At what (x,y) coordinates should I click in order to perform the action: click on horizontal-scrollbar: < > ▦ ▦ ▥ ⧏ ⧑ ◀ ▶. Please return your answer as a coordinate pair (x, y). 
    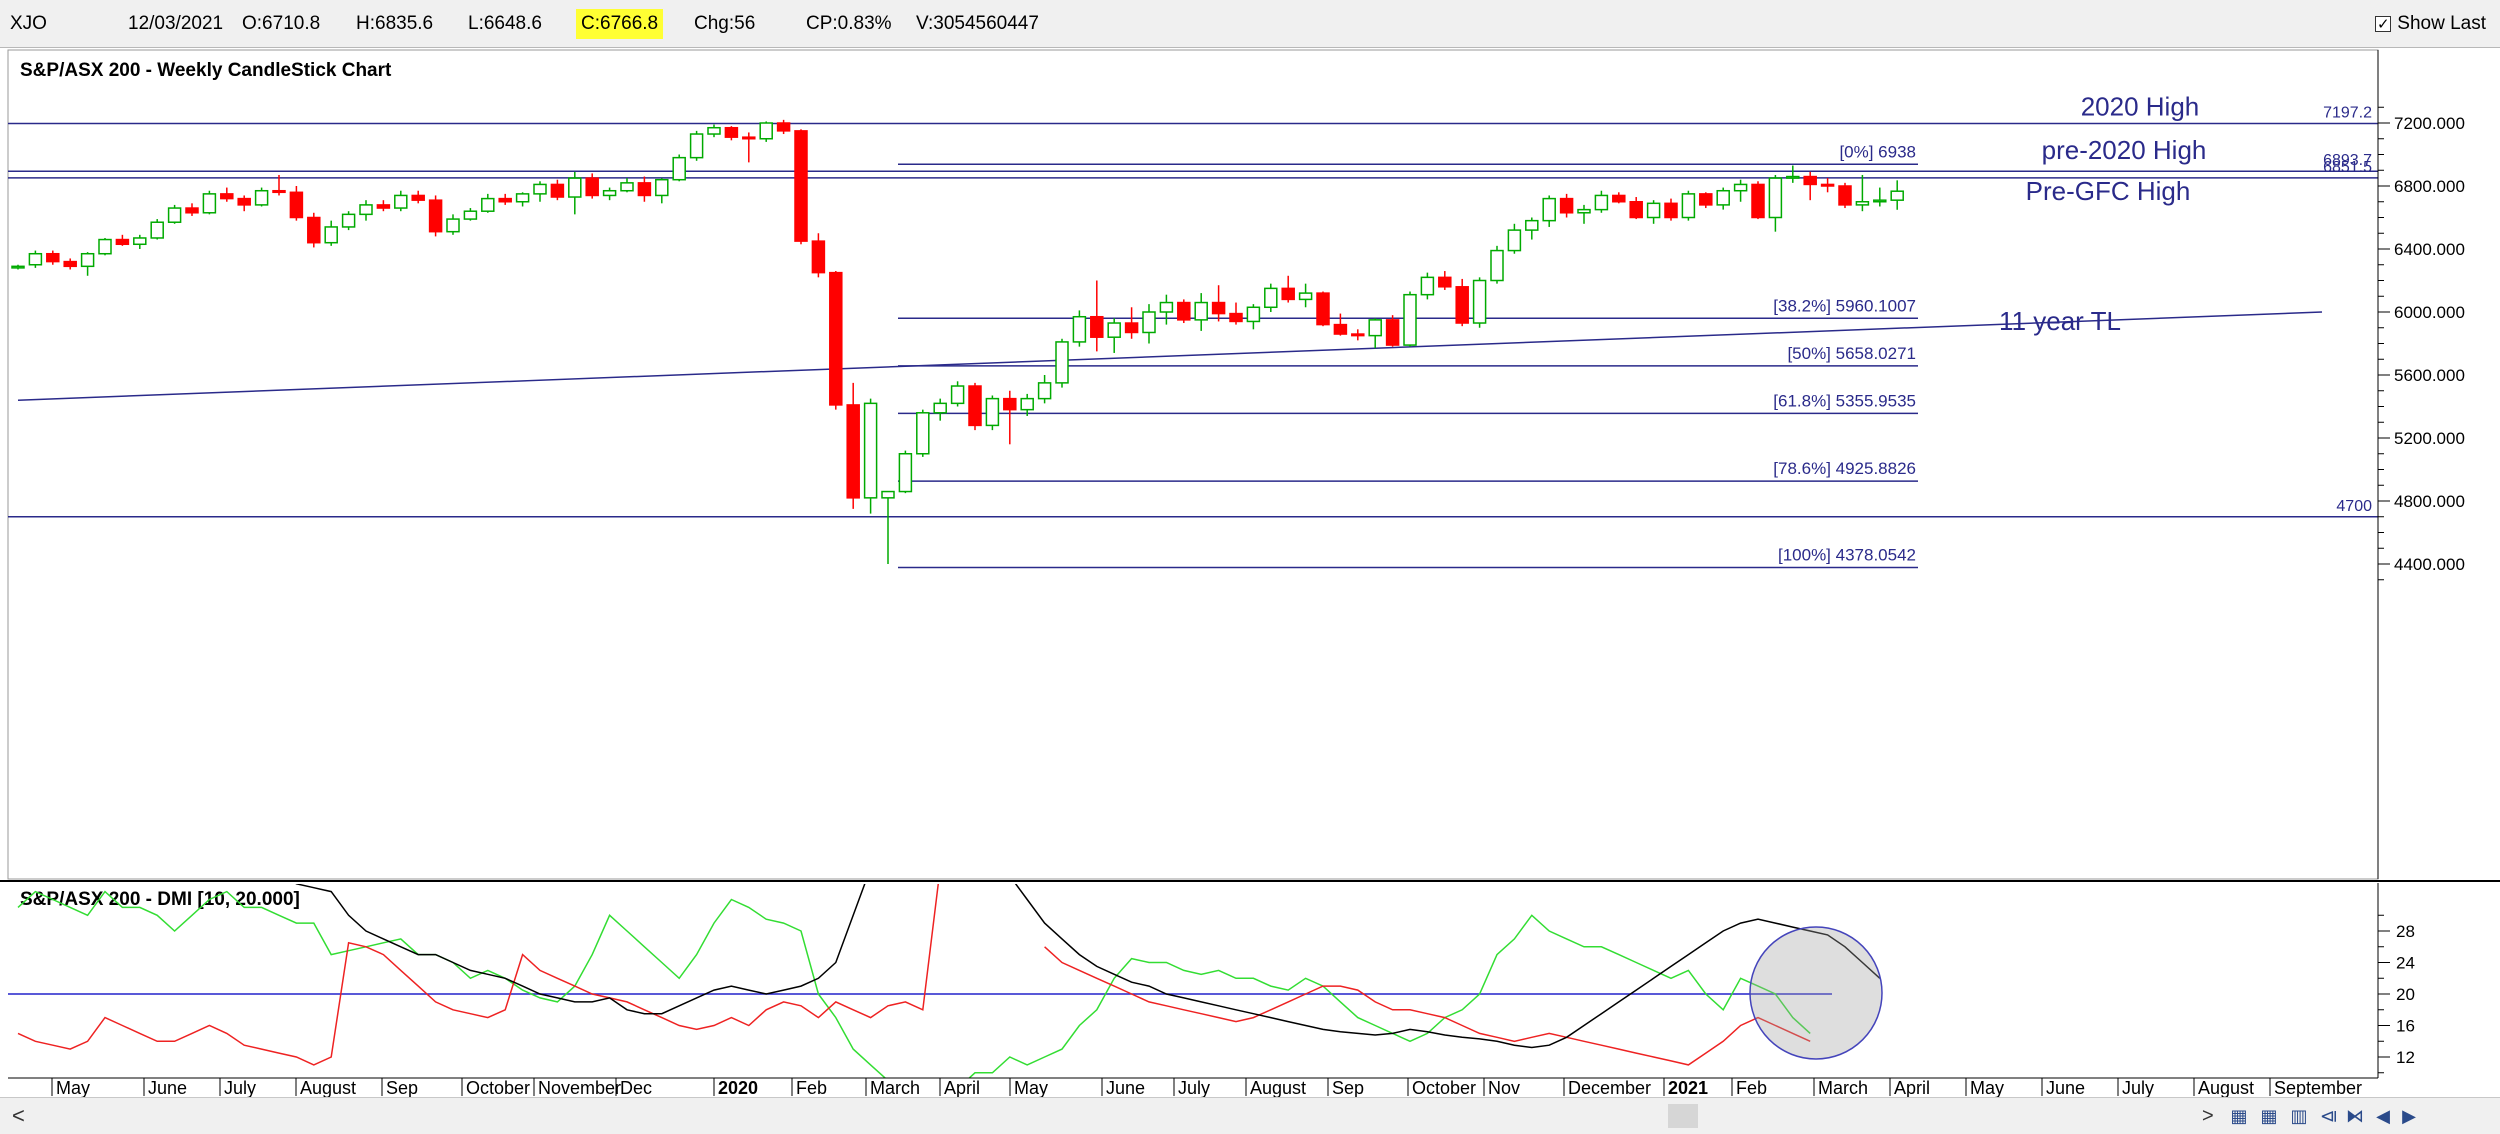
    Looking at the image, I should click on (1250, 1115).